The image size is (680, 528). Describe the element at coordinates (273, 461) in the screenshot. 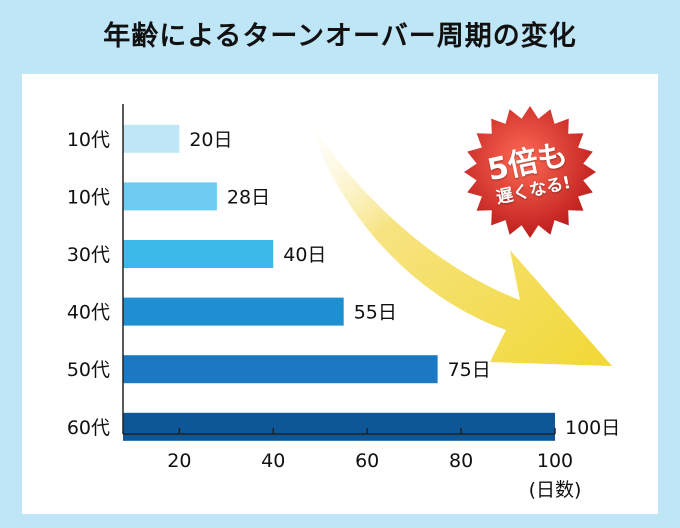

I see `x-tick-label: 40` at that location.